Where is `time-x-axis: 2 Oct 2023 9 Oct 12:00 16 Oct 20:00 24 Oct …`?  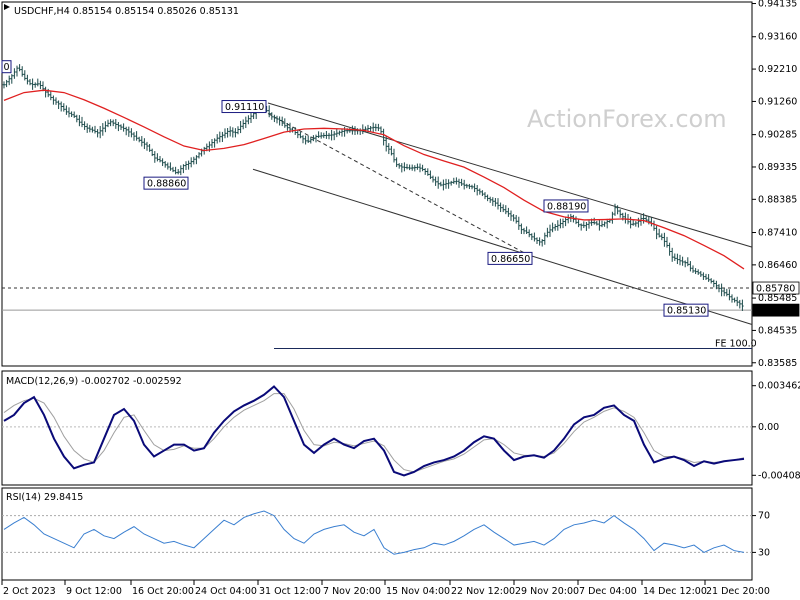 time-x-axis: 2 Oct 2023 9 Oct 12:00 16 Oct 20:00 24 Oct … is located at coordinates (385, 588).